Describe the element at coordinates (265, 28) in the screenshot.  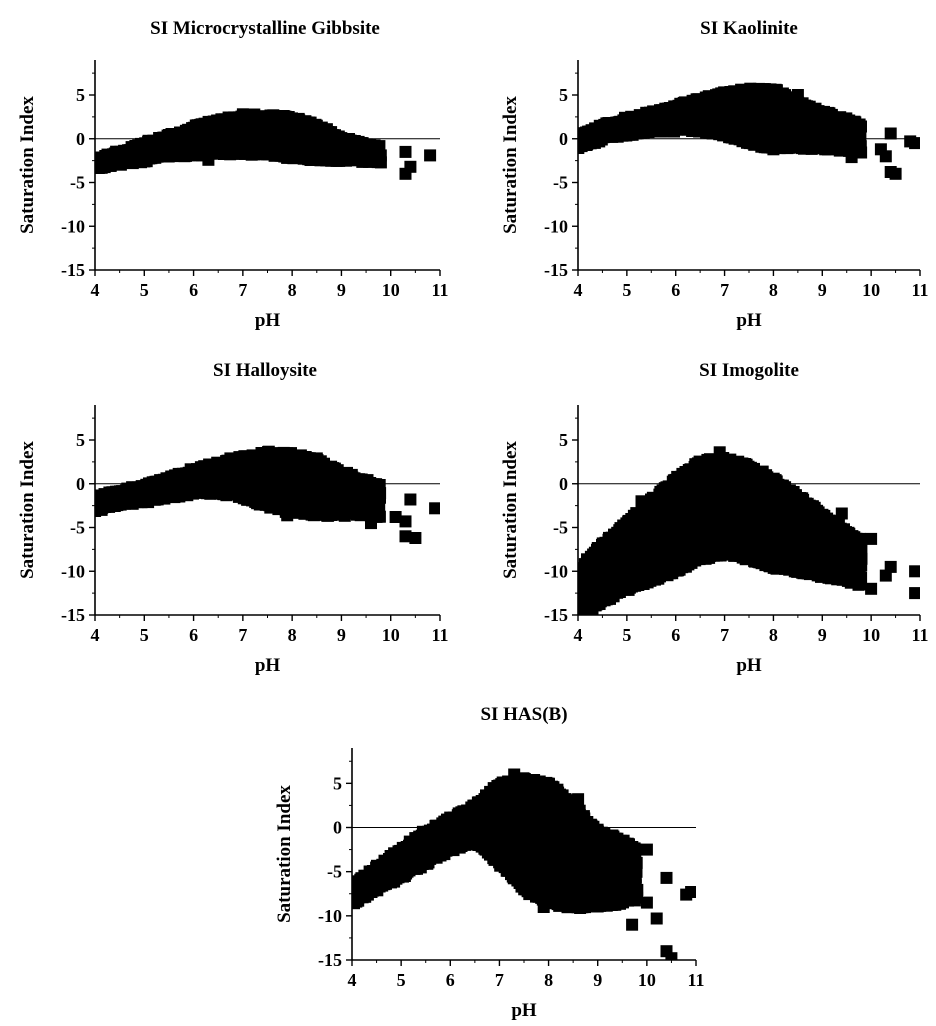
I see `chart-title: SI Microcrystalline Gibbsite` at that location.